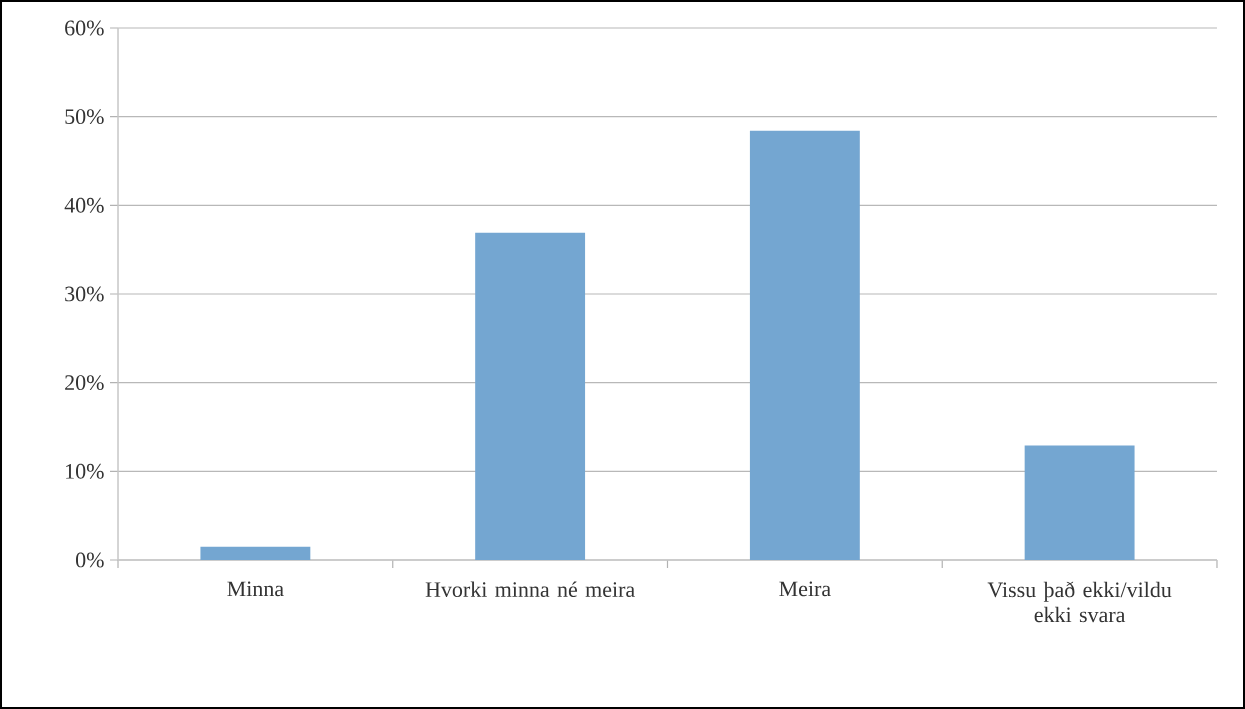 Image resolution: width=1245 pixels, height=709 pixels. Describe the element at coordinates (85, 471) in the screenshot. I see `y-tick-label: 10%` at that location.